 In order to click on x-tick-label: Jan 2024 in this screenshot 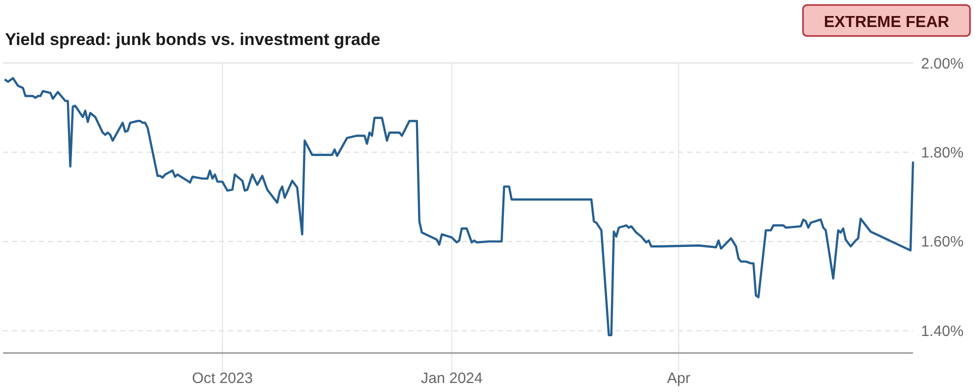, I will do `click(451, 378)`.